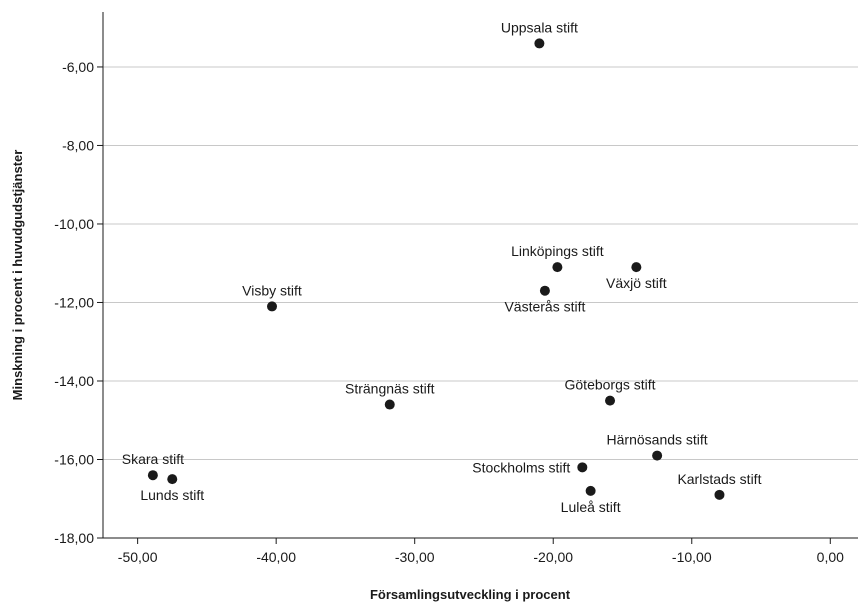 The height and width of the screenshot is (606, 858). Describe the element at coordinates (719, 479) in the screenshot. I see `data-point-label: Karlstads stift` at that location.